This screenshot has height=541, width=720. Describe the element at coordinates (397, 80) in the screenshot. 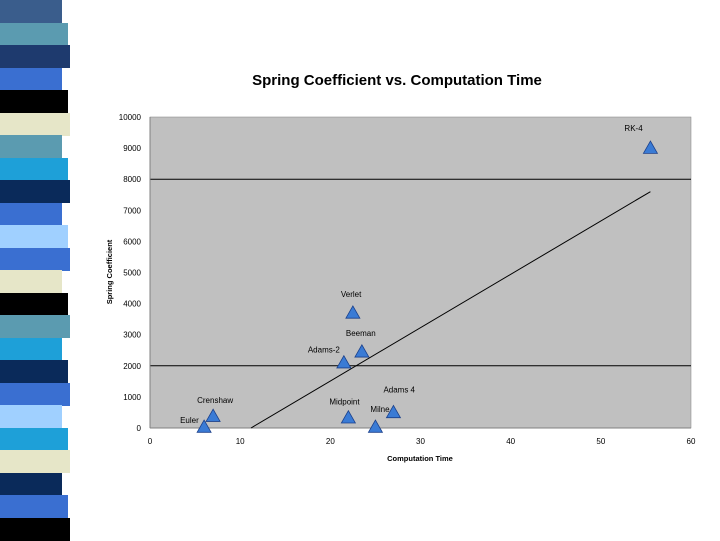

I see `chart-title: Spring Coefficient vs. Computation Time` at that location.